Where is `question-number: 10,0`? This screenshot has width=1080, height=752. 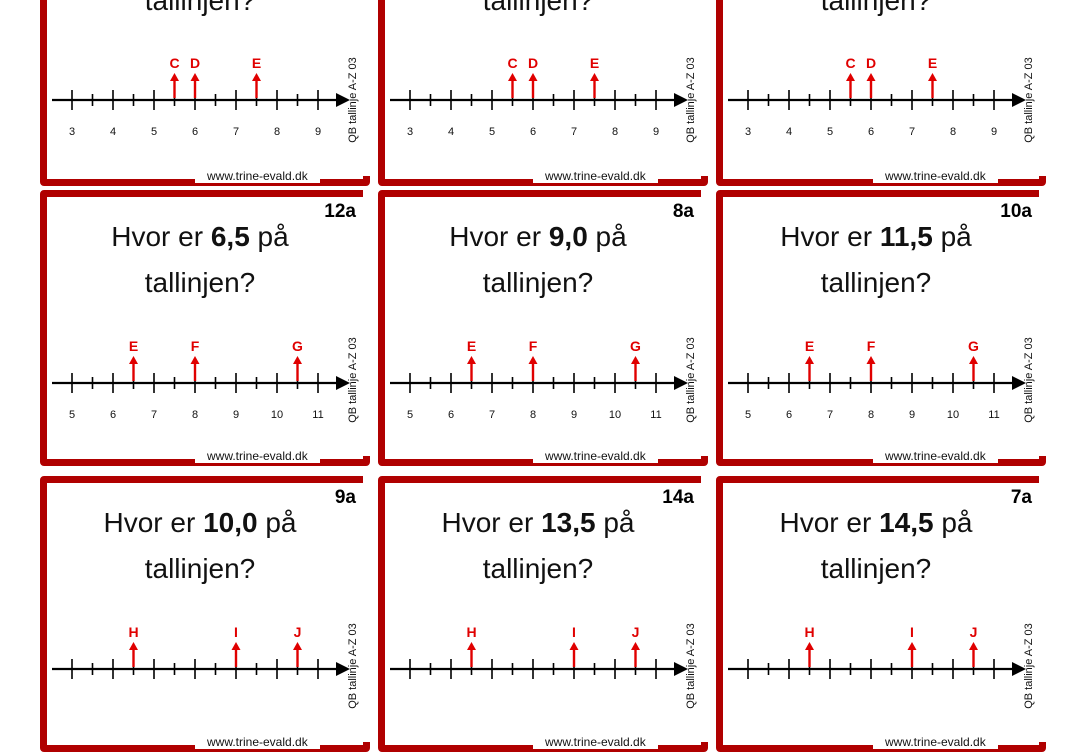
question-number: 10,0 is located at coordinates (230, 522).